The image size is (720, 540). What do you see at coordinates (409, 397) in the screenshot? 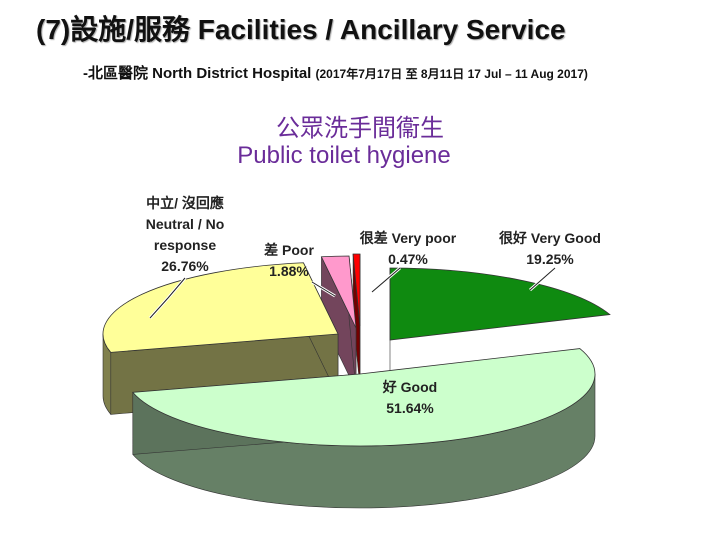
I see `data-label-good: 好 Good 51.64%` at bounding box center [409, 397].